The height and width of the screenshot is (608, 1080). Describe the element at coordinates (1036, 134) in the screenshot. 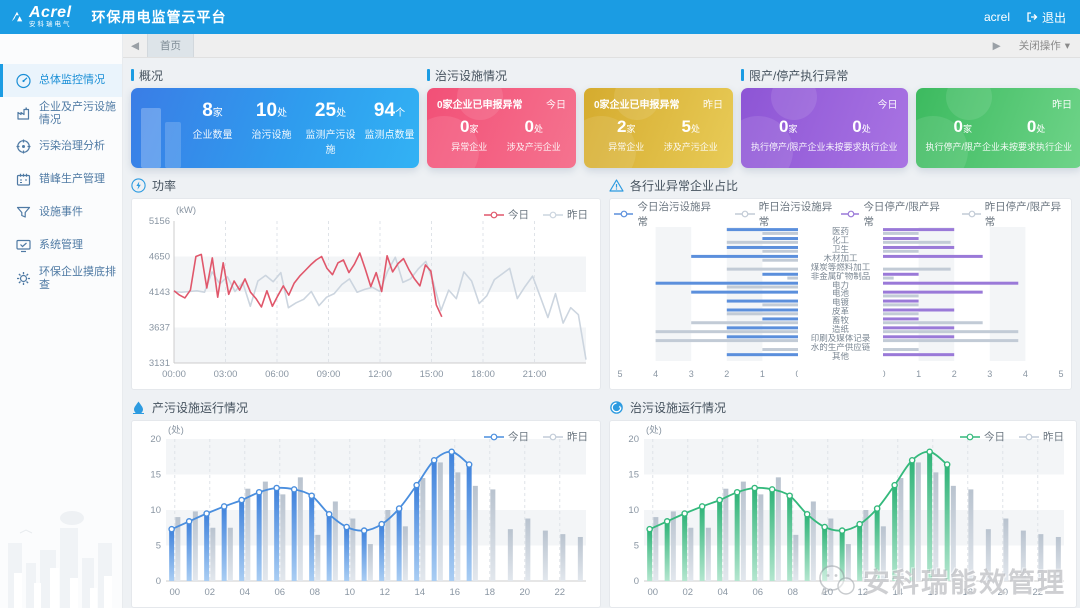

I see `card-stat: 0处 未按要求执行企业` at that location.